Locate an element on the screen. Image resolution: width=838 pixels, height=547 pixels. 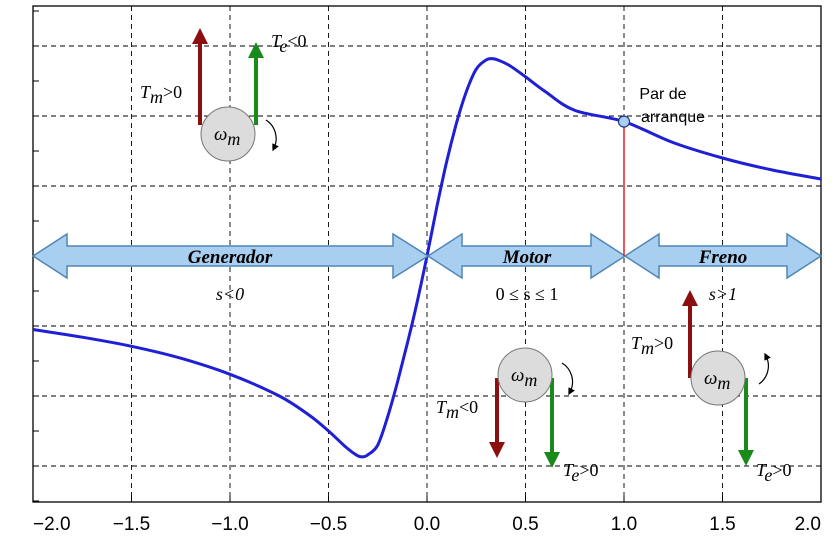
x-tick-label: −1.5 is located at coordinates (132, 524).